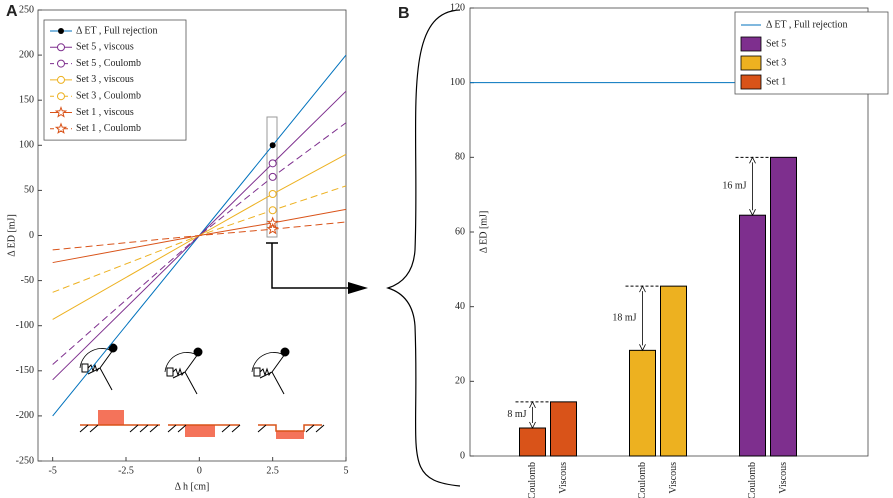 The width and height of the screenshot is (893, 498). What do you see at coordinates (457, 7) in the screenshot?
I see `y-tick-label: 120` at bounding box center [457, 7].